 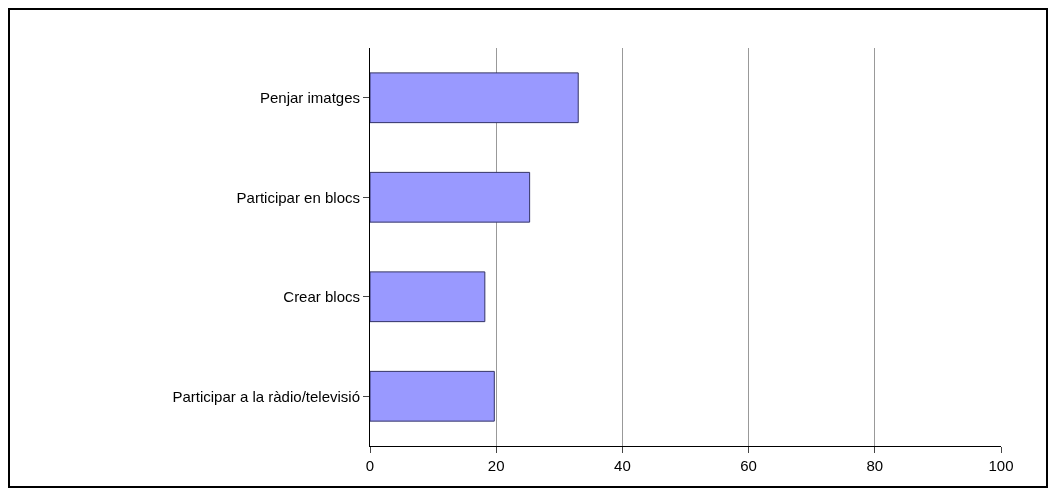 What do you see at coordinates (298, 197) in the screenshot?
I see `y-tick-label: Participar en blocs` at bounding box center [298, 197].